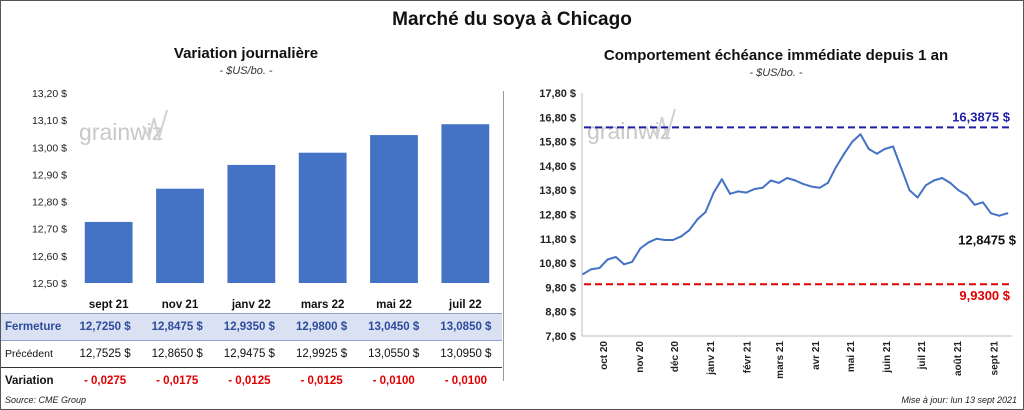 This screenshot has width=1024, height=410. What do you see at coordinates (105, 354) in the screenshot?
I see `table-cell: 12,7525 $` at bounding box center [105, 354].